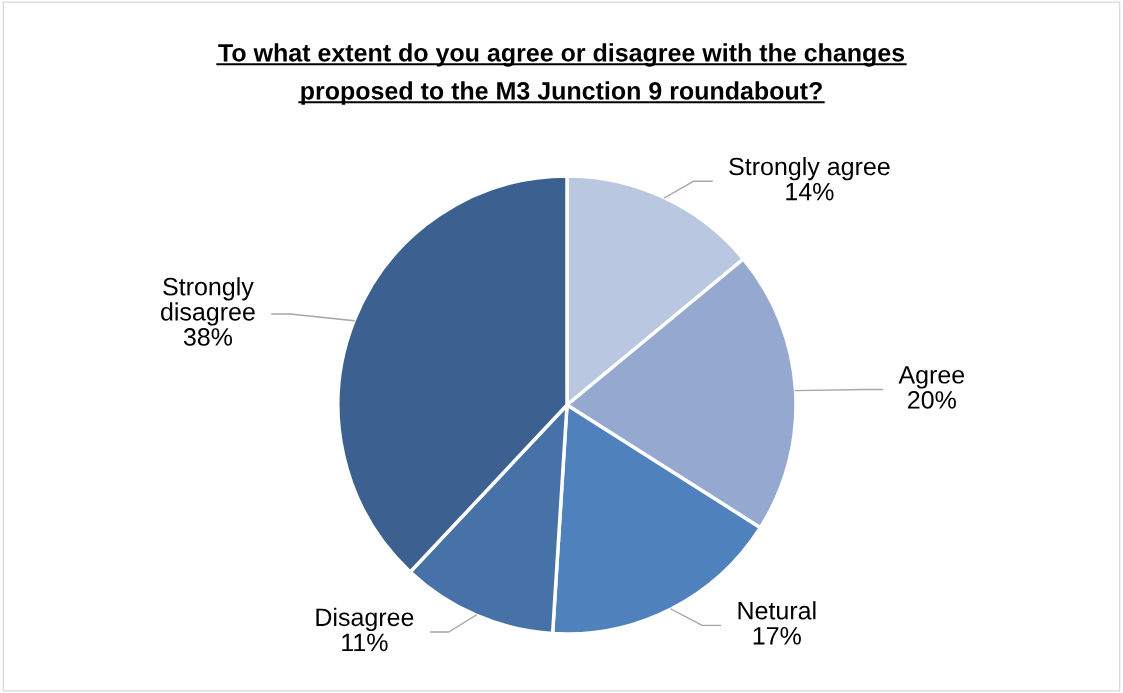 The height and width of the screenshot is (693, 1123). What do you see at coordinates (931, 377) in the screenshot?
I see `slice-label: Agree` at bounding box center [931, 377].